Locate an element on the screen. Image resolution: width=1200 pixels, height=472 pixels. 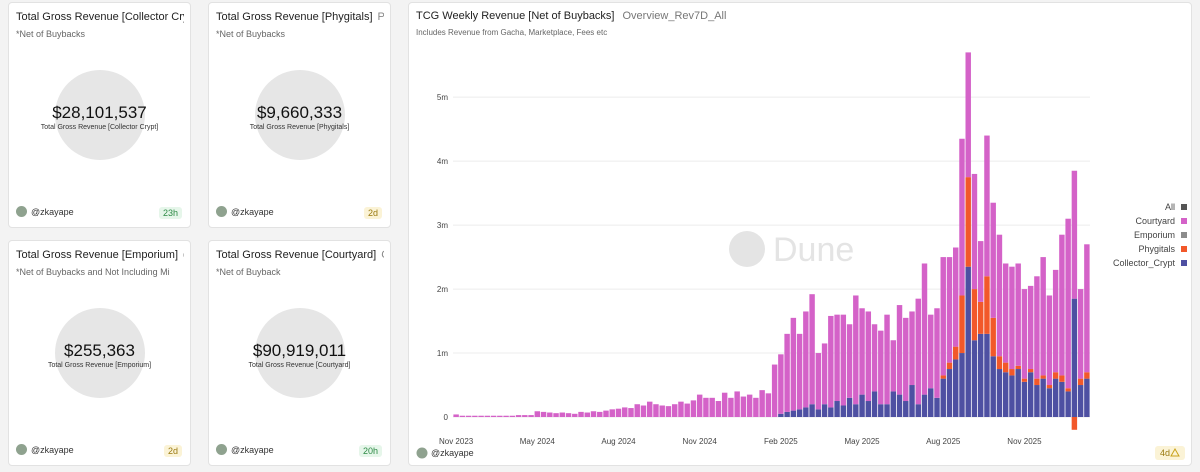
x-tick-label: Nov 2024 is located at coordinates (700, 441).